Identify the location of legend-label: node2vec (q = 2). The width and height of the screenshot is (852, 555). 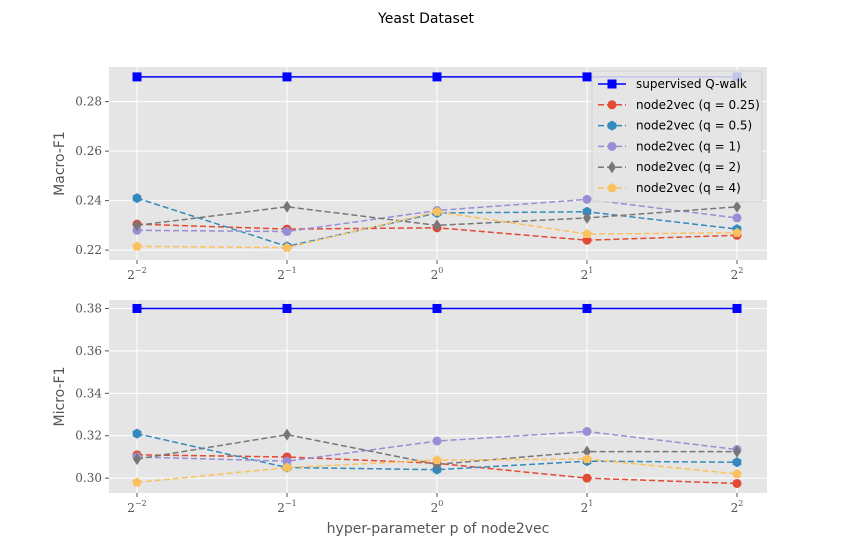
(688, 167).